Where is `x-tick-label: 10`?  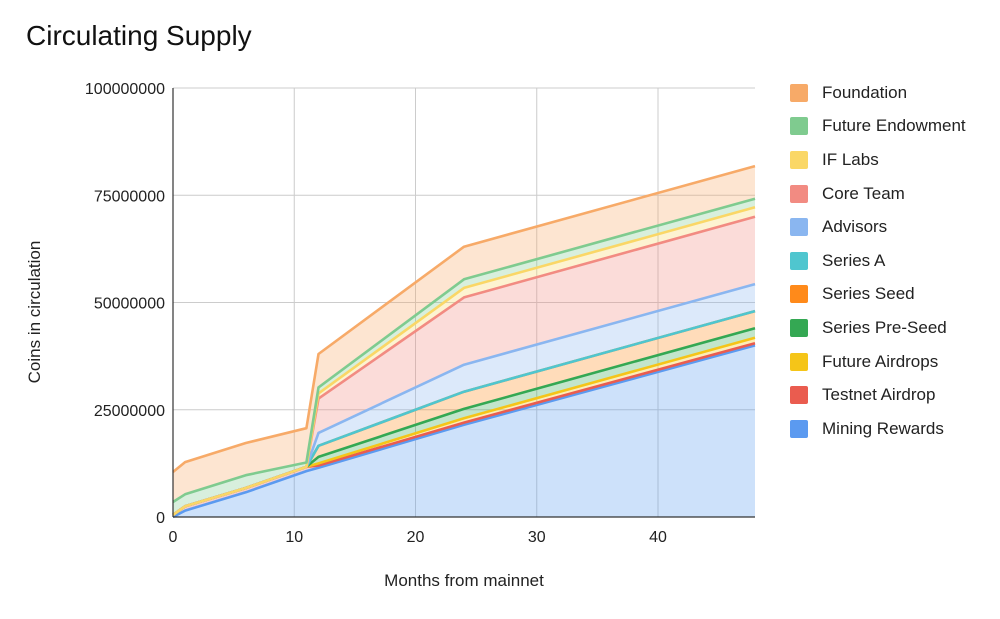 x-tick-label: 10 is located at coordinates (294, 537).